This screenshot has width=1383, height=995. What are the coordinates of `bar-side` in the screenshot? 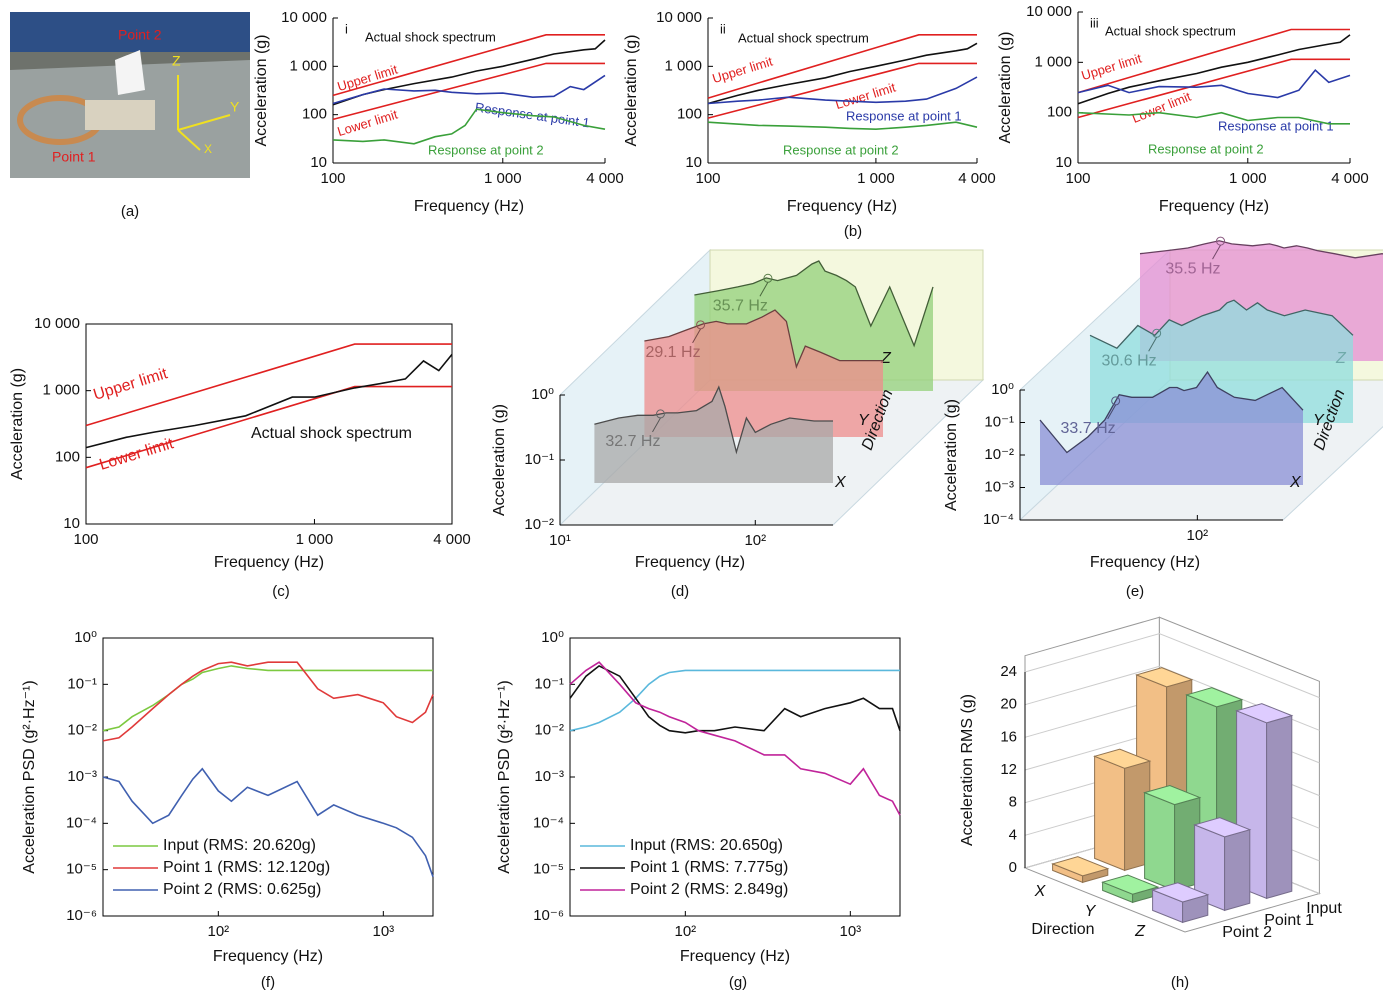 It's located at (1237, 870).